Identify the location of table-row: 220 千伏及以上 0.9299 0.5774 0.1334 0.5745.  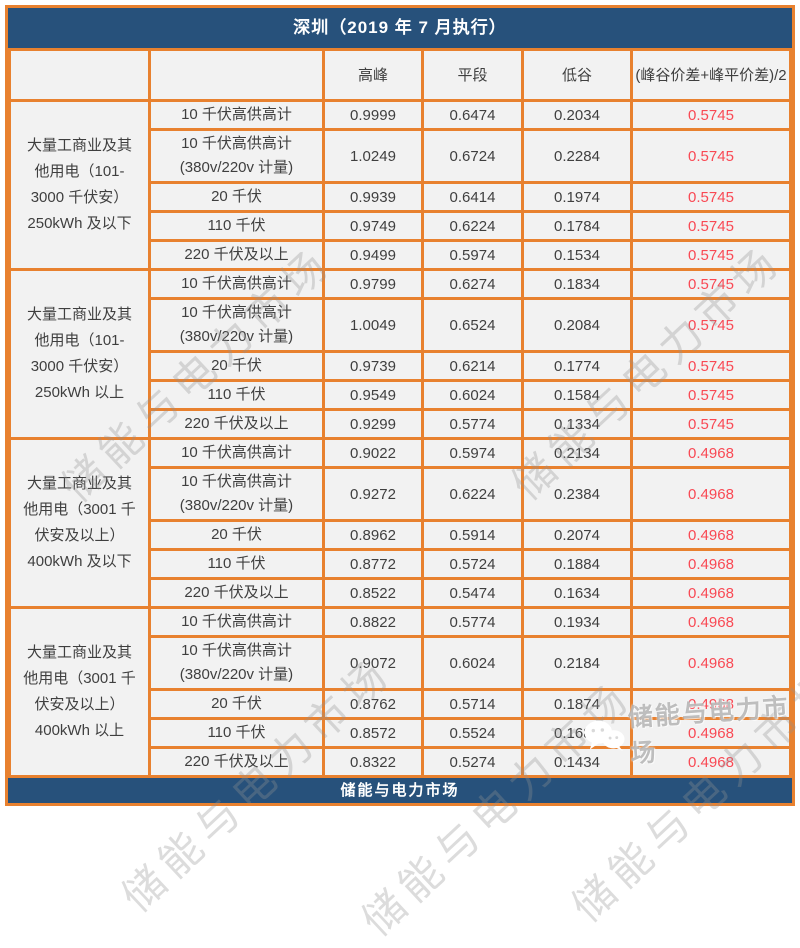
(401, 424).